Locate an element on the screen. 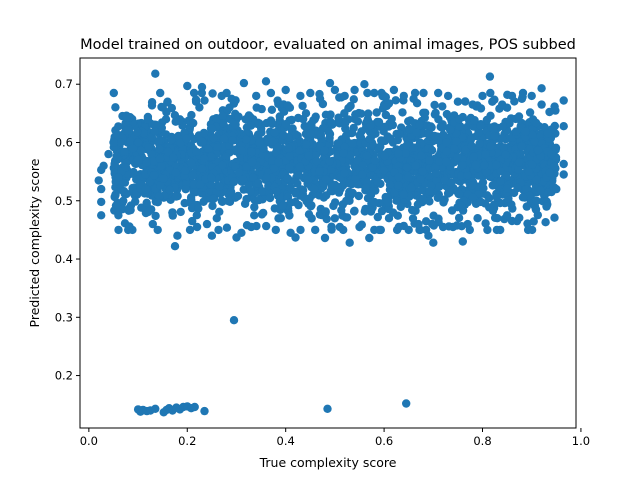 The image size is (640, 485). x-tick-label: 0.6 is located at coordinates (384, 441).